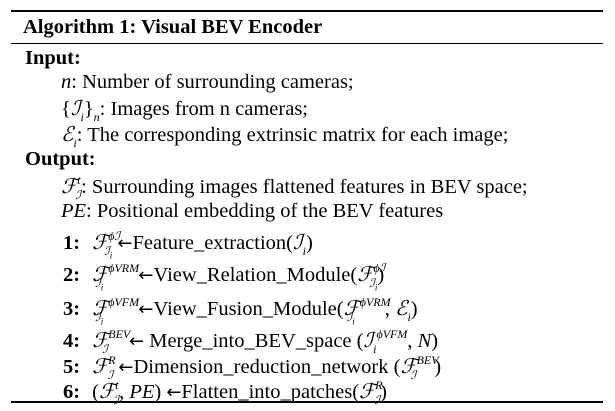 The width and height of the screenshot is (615, 411). Describe the element at coordinates (72, 367) in the screenshot. I see `step-number: 5:` at that location.